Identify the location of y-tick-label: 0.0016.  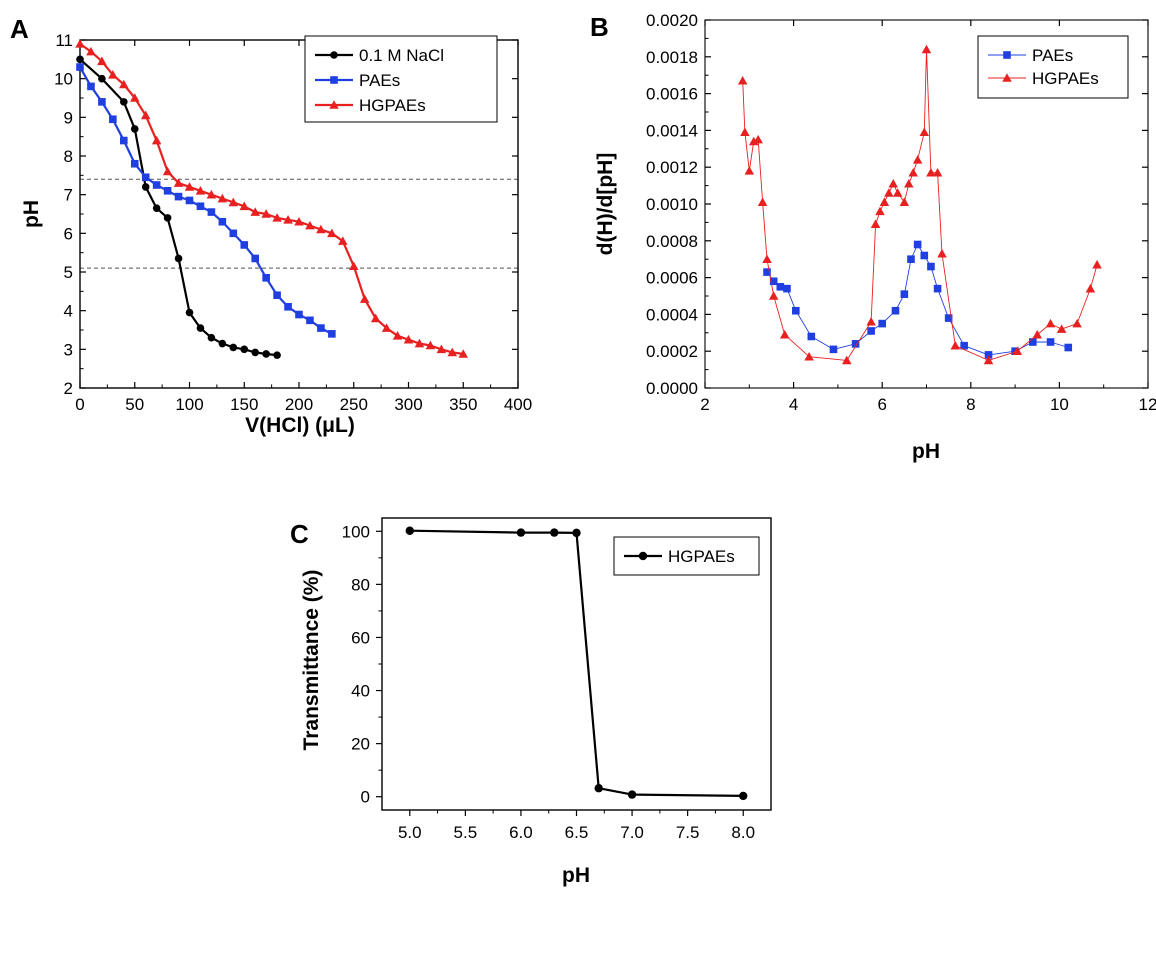
(672, 94).